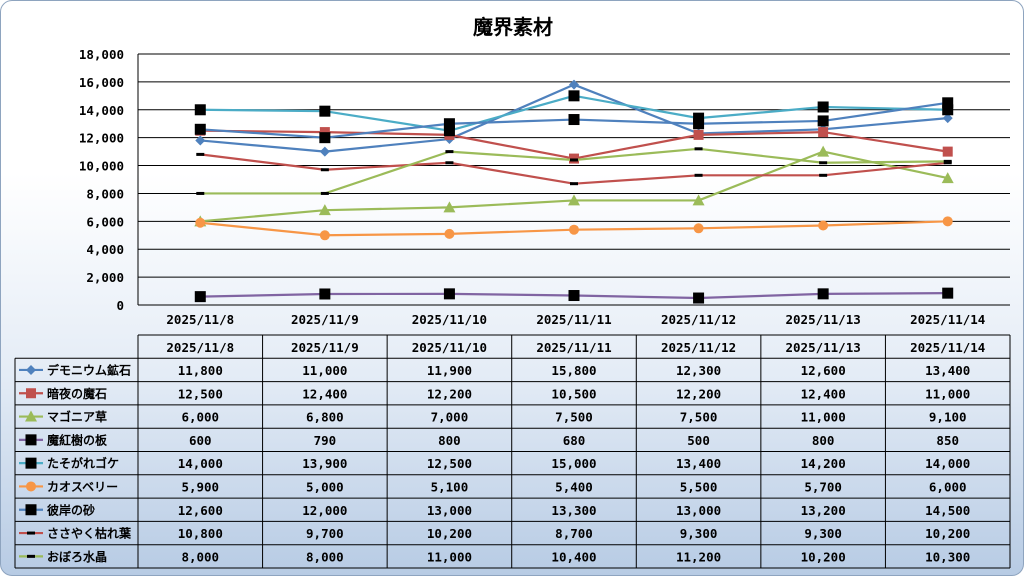 The width and height of the screenshot is (1024, 576). Describe the element at coordinates (573, 370) in the screenshot. I see `table-cell: 15,800` at that location.